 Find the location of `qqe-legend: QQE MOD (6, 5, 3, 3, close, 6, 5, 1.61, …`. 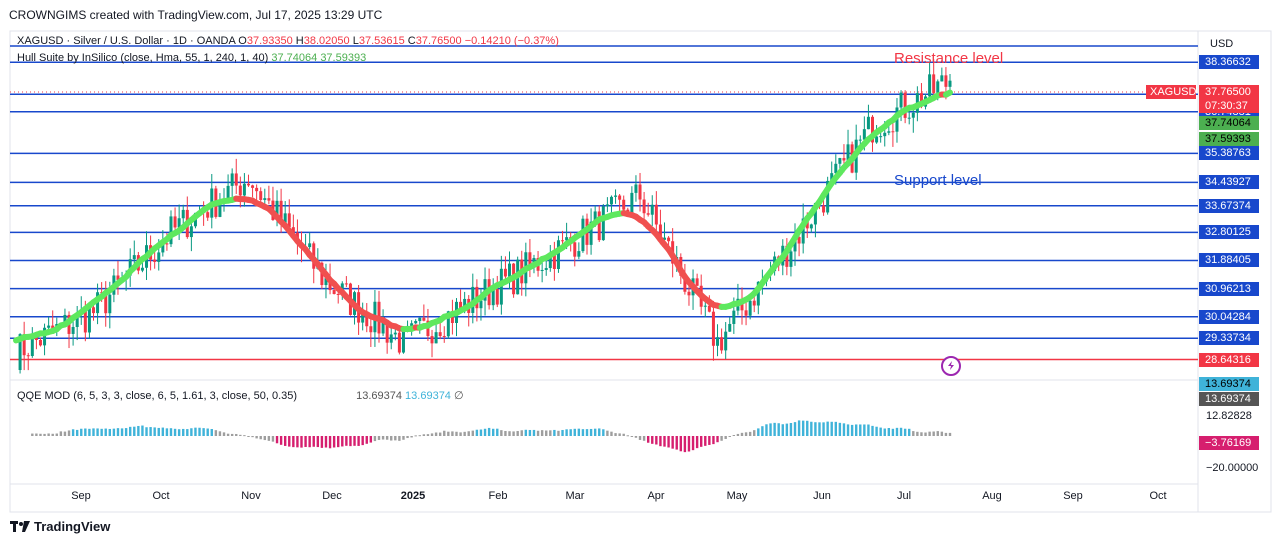

qqe-legend: QQE MOD (6, 5, 3, 3, close, 6, 5, 1.61, … is located at coordinates (240, 395).